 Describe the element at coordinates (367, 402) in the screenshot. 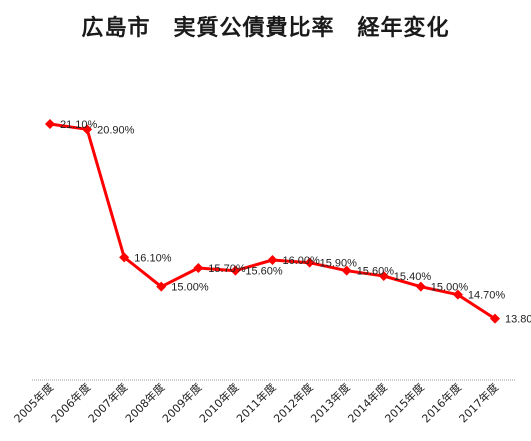

I see `x-tick-label: 2014年度` at that location.